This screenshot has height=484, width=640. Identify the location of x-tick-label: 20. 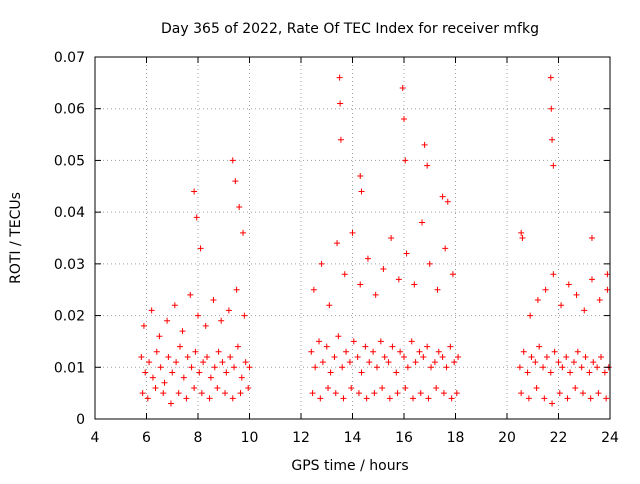
(507, 438).